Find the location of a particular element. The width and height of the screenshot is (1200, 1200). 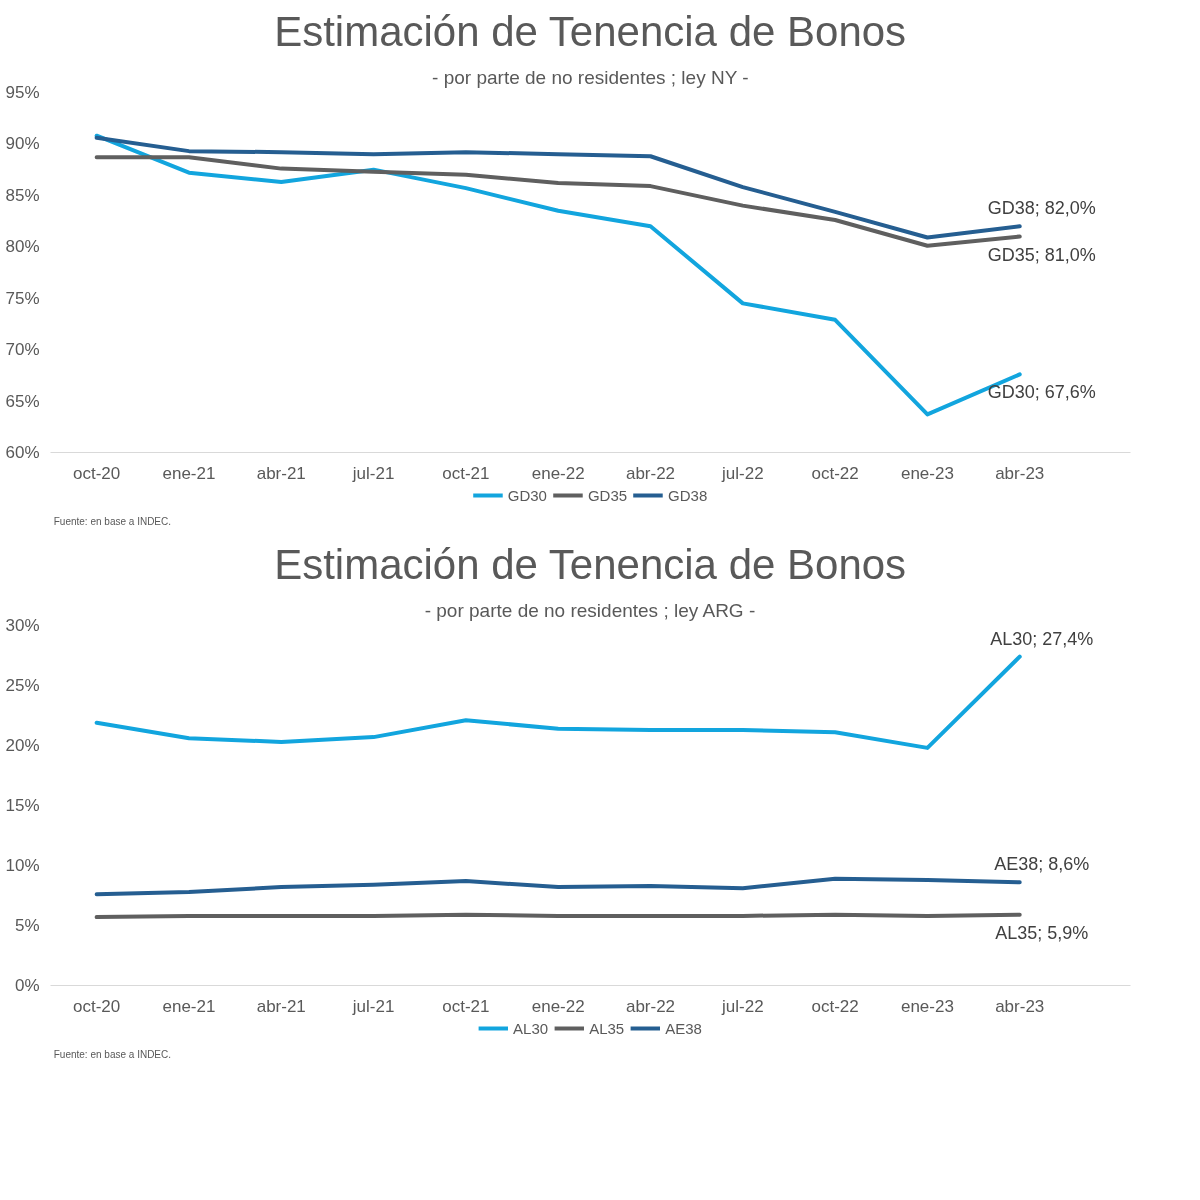

y-tick-label: 70% is located at coordinates (22, 350).